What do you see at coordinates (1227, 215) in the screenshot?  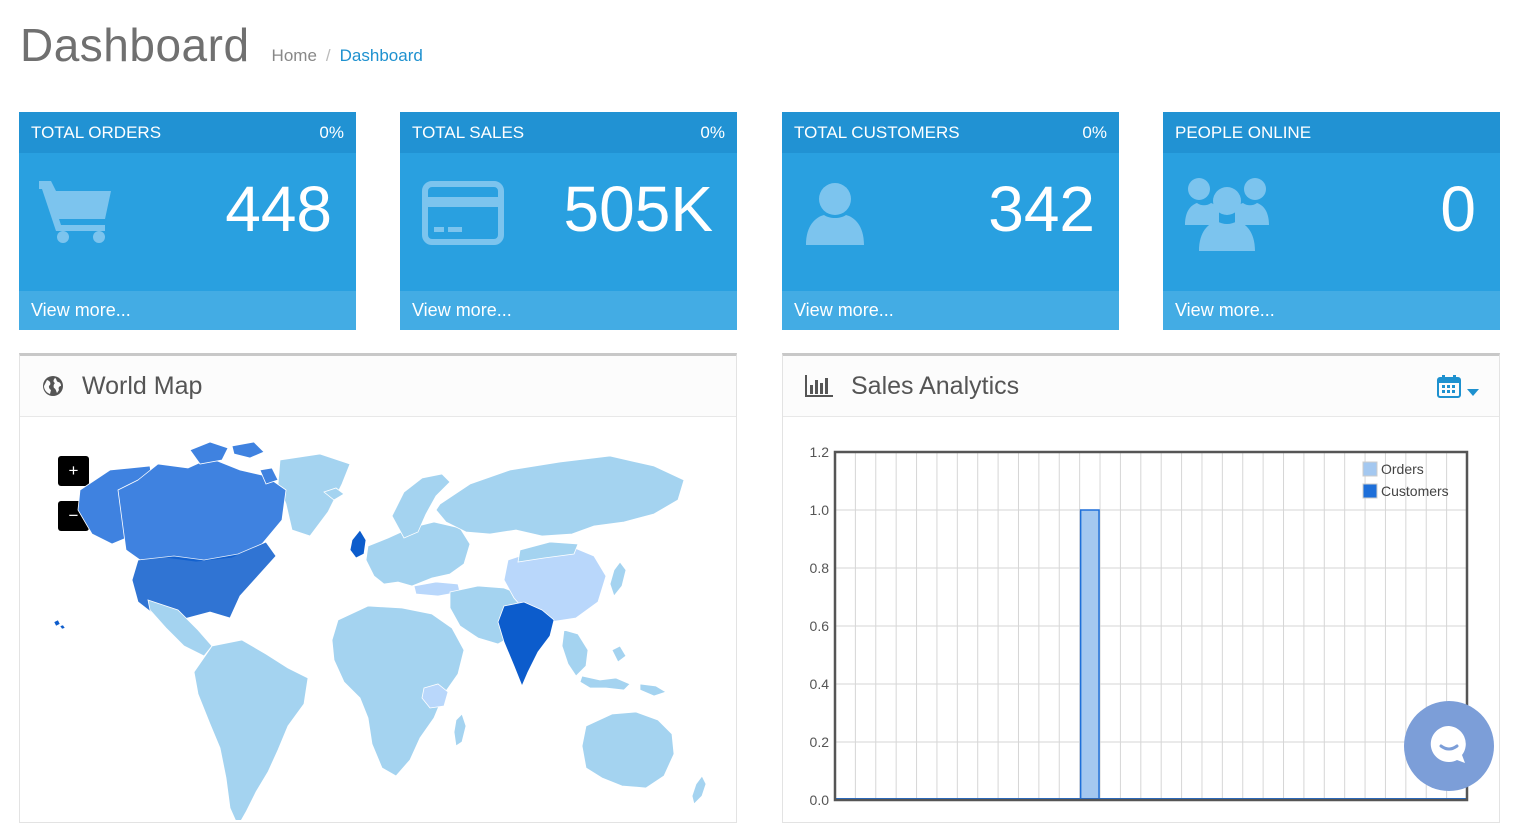 I see `users-icon` at bounding box center [1227, 215].